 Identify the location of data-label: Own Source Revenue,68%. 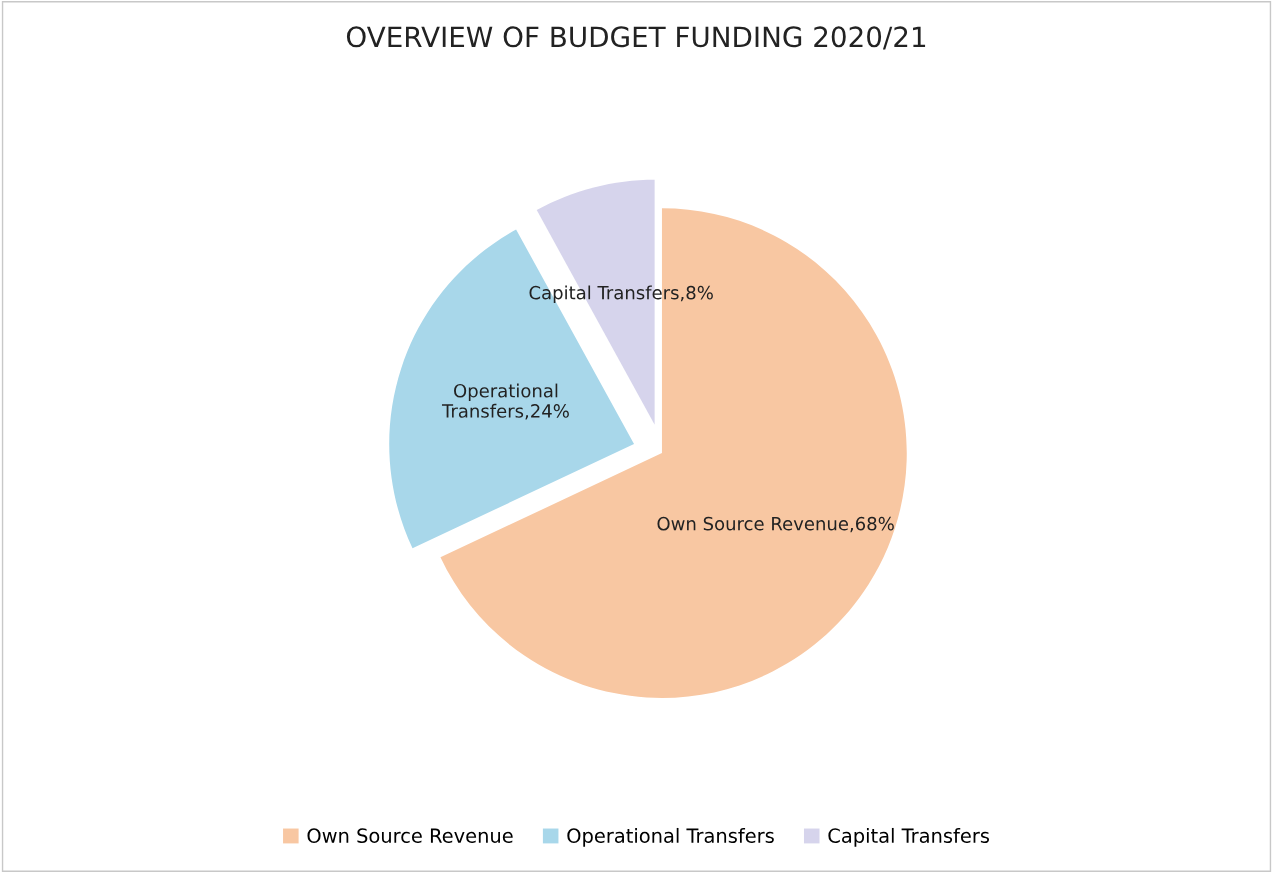
(775, 524).